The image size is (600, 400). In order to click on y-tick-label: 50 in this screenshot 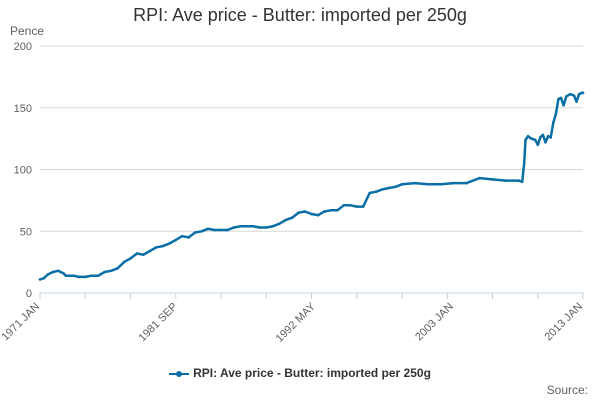, I will do `click(26, 232)`.